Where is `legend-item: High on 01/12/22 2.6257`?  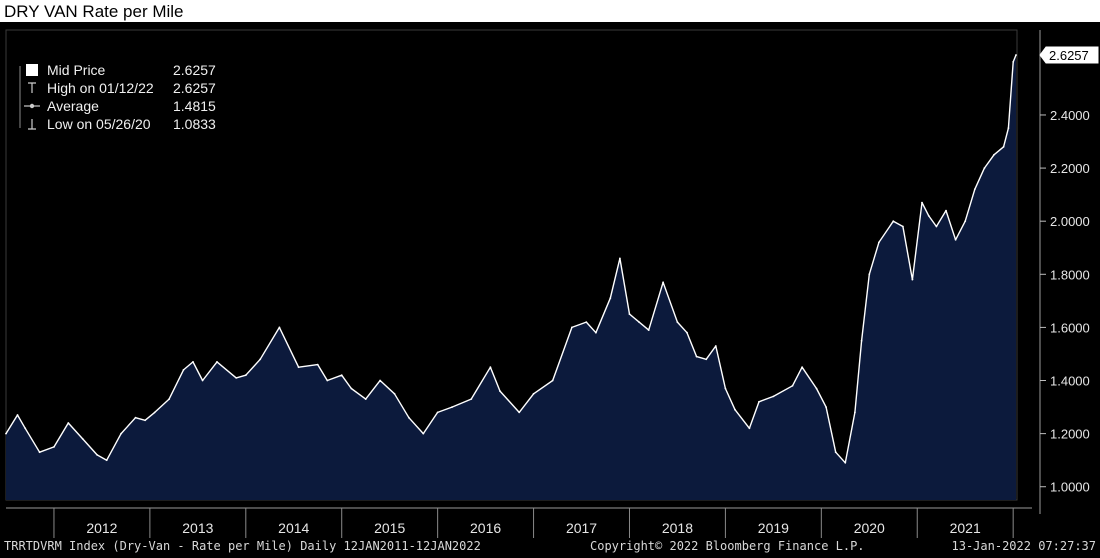 legend-item: High on 01/12/22 2.6257 is located at coordinates (122, 88).